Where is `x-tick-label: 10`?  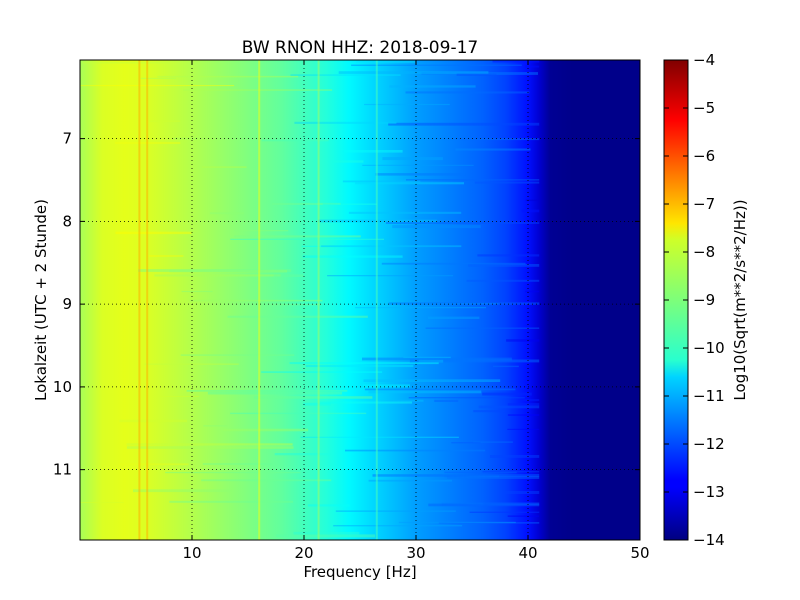 x-tick-label: 10 is located at coordinates (191, 553).